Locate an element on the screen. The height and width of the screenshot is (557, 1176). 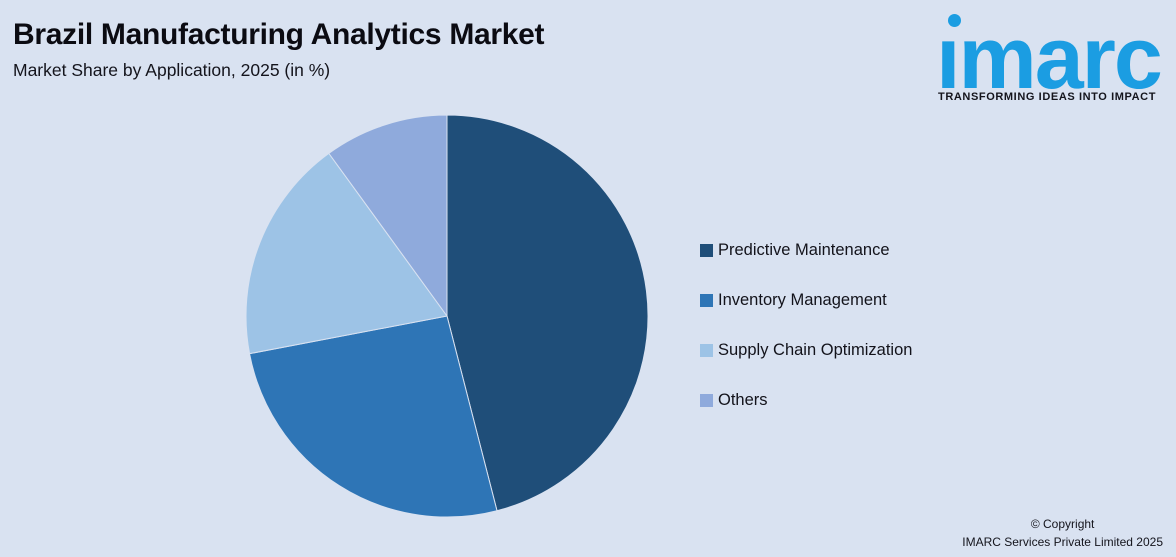
pie-slice-others is located at coordinates (388, 215).